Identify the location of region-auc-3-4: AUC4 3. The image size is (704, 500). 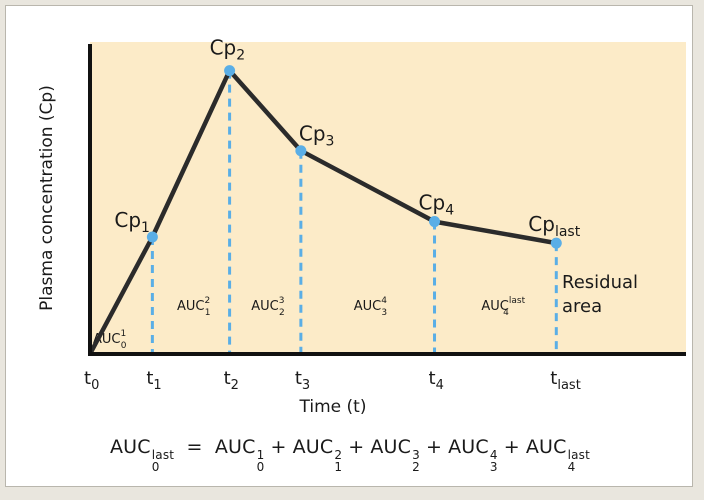
(371, 307).